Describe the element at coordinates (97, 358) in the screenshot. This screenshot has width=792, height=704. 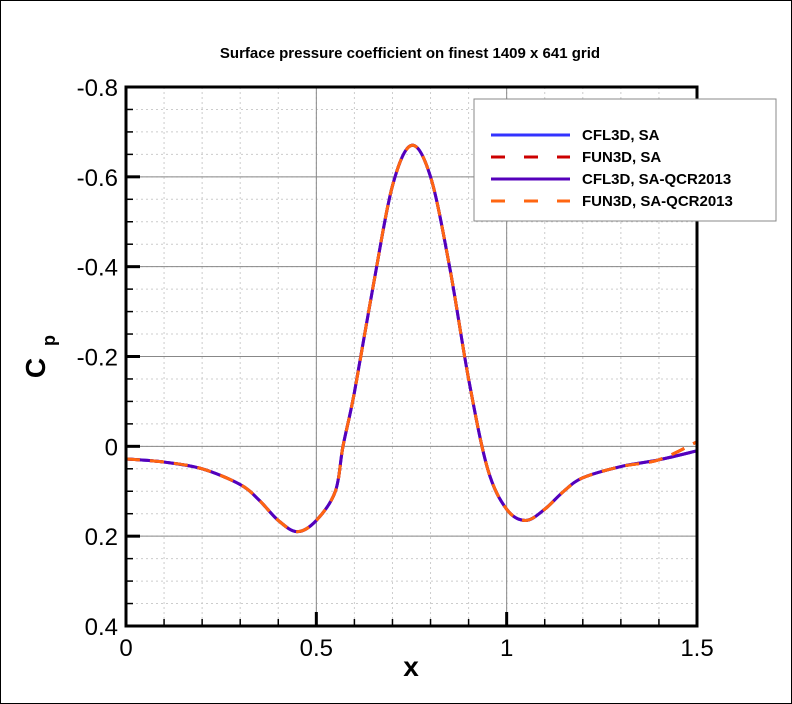
I see `y-tick-label: -0.2` at that location.